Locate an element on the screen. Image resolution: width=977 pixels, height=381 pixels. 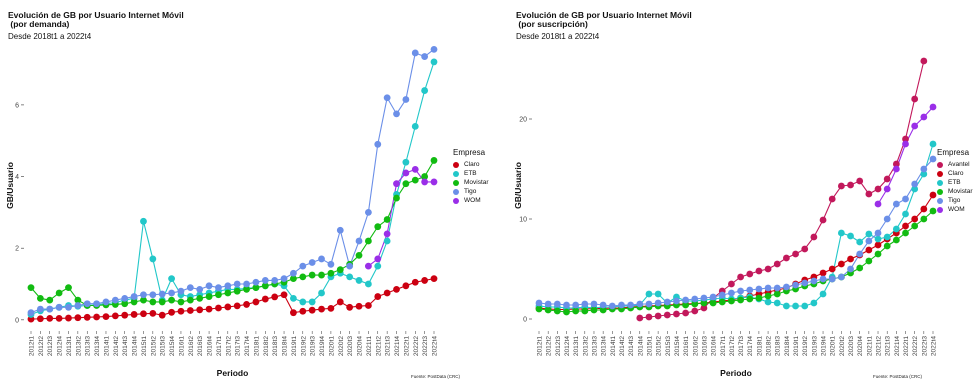
x-tick-label: 2021t3 is located at coordinates (388, 346).